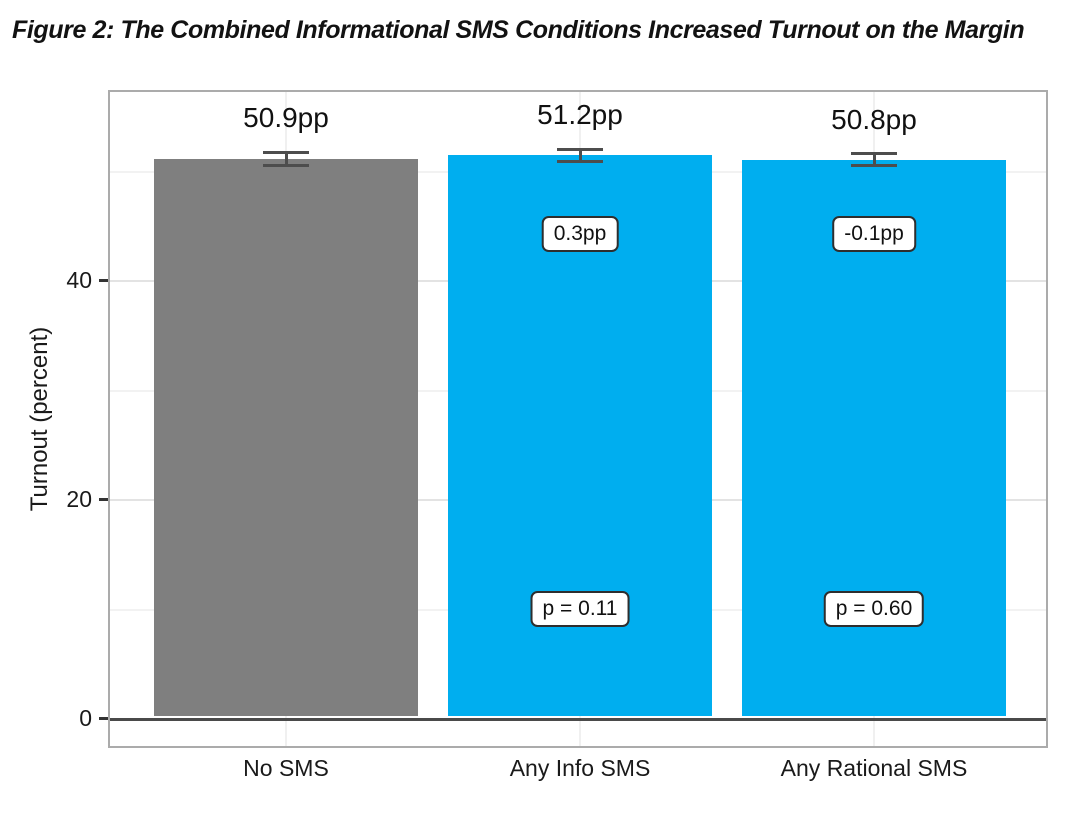  Describe the element at coordinates (63, 718) in the screenshot. I see `y-tick-0: 0` at that location.